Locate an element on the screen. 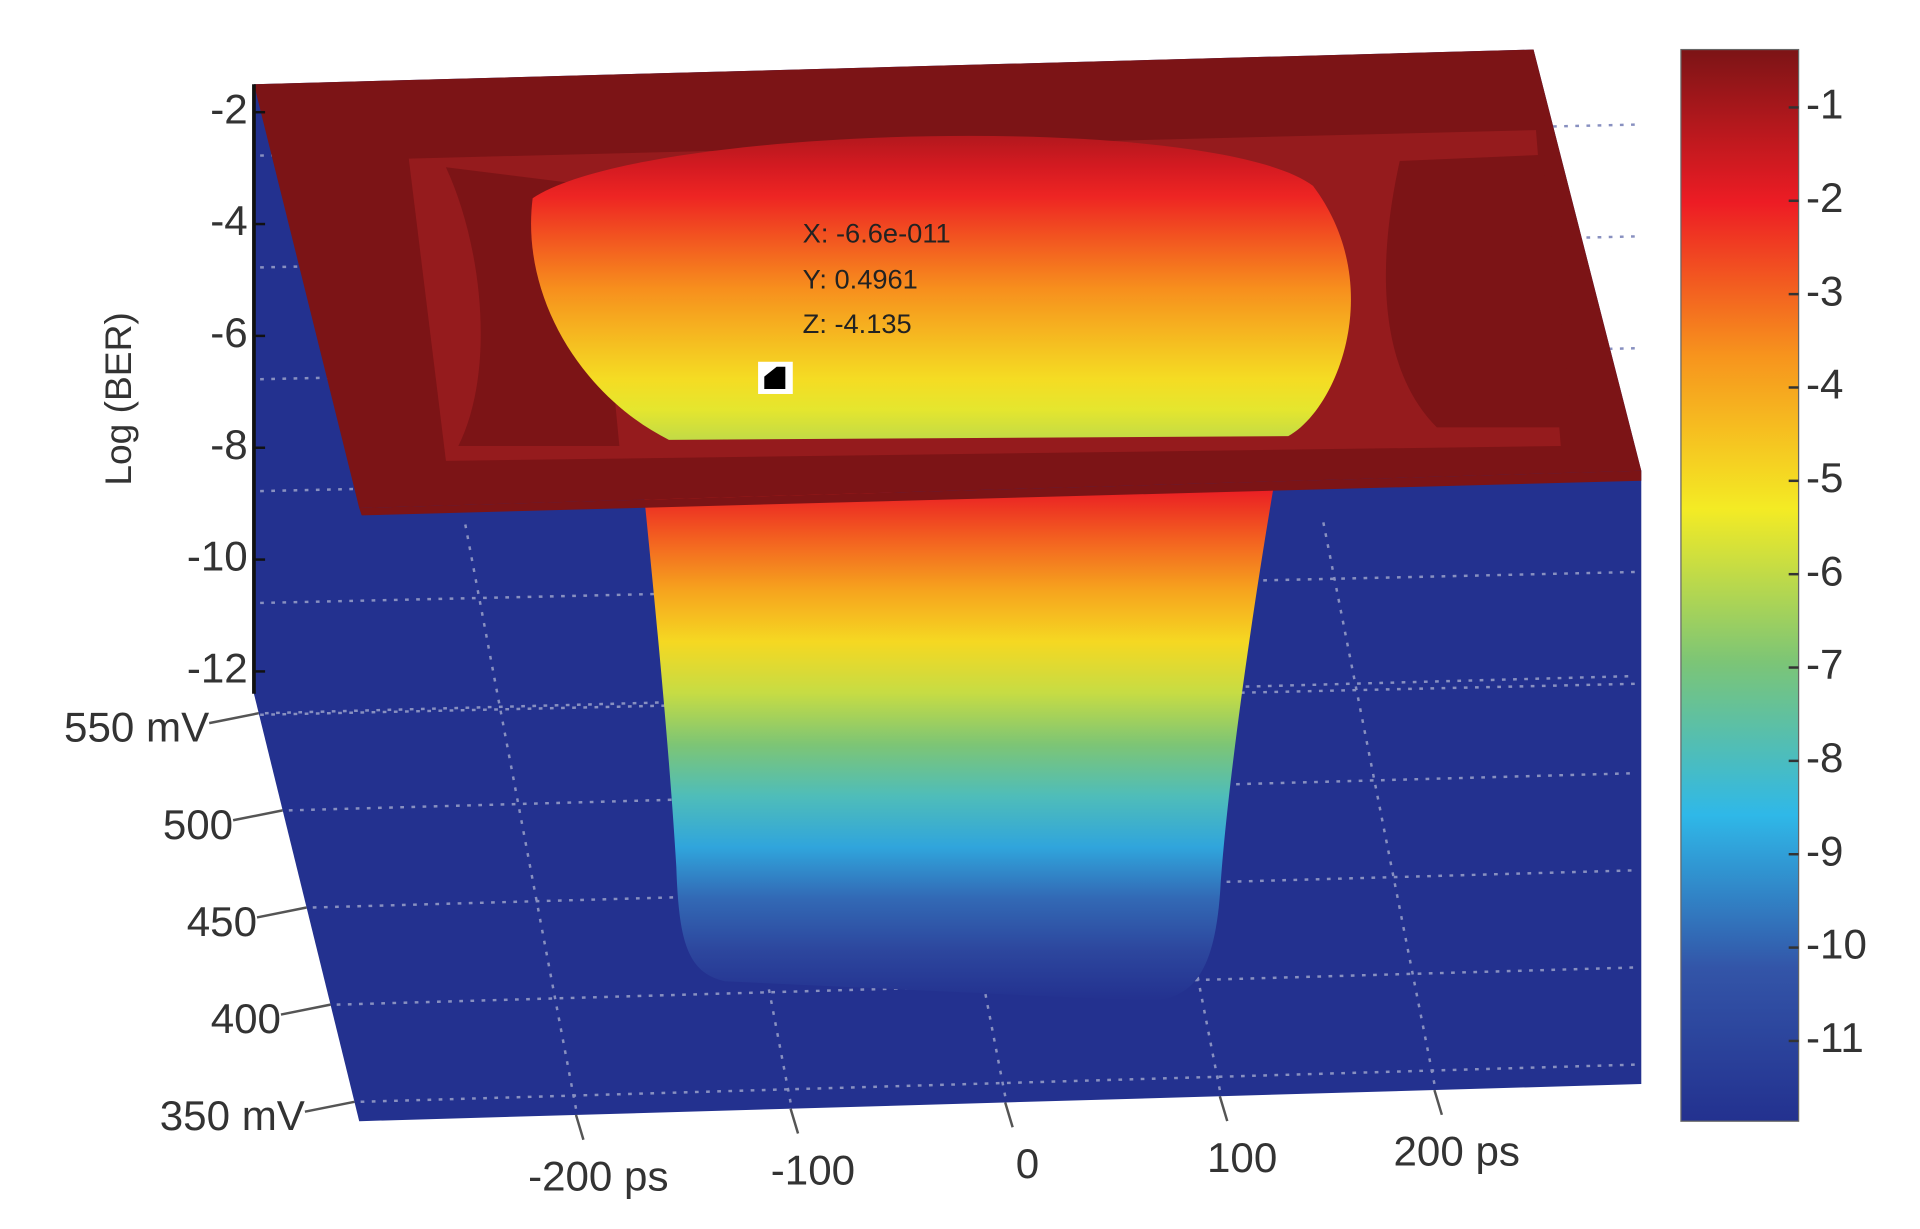 The height and width of the screenshot is (1229, 1920). colorbar-tick-label: -4 is located at coordinates (1824, 384).